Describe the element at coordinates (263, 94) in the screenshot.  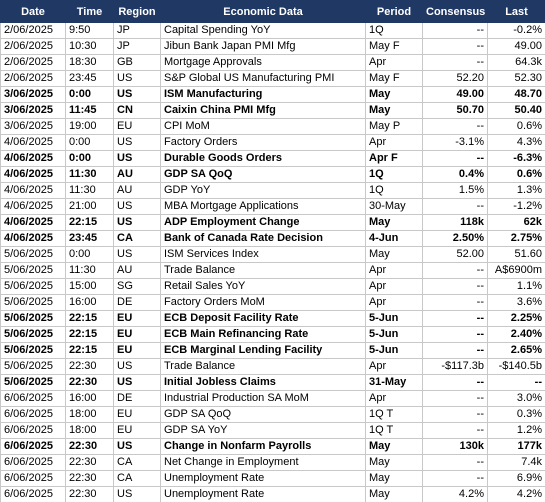
I see `cell: ISM Manufacturing` at that location.